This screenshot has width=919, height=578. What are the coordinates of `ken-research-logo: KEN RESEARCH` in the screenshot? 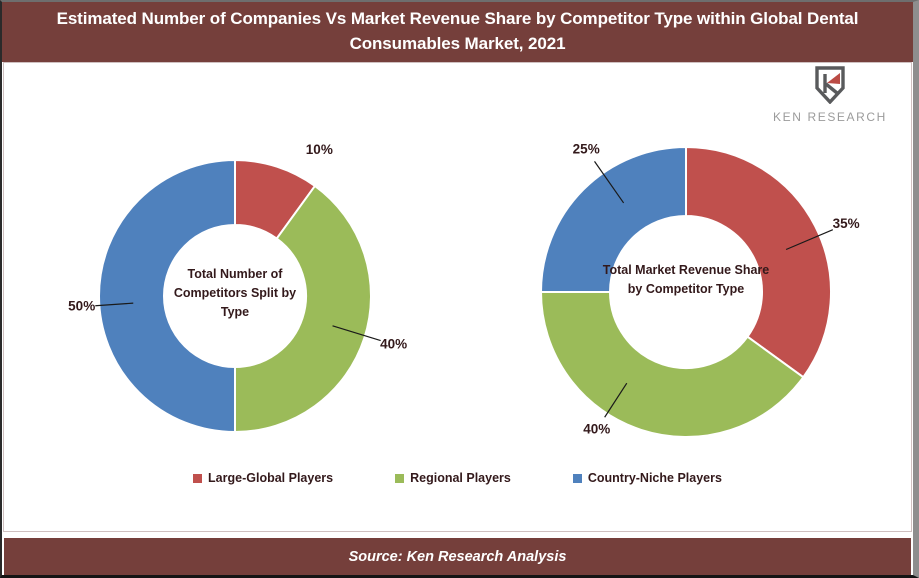 It's located at (830, 95).